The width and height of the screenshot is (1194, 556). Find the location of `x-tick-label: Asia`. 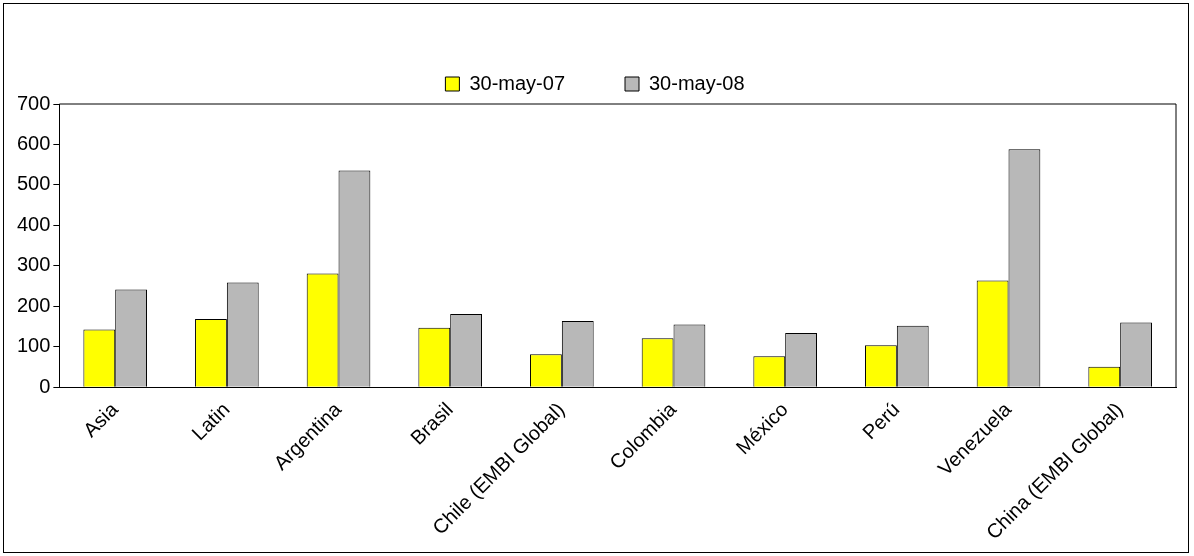

x-tick-label: Asia is located at coordinates (100, 419).